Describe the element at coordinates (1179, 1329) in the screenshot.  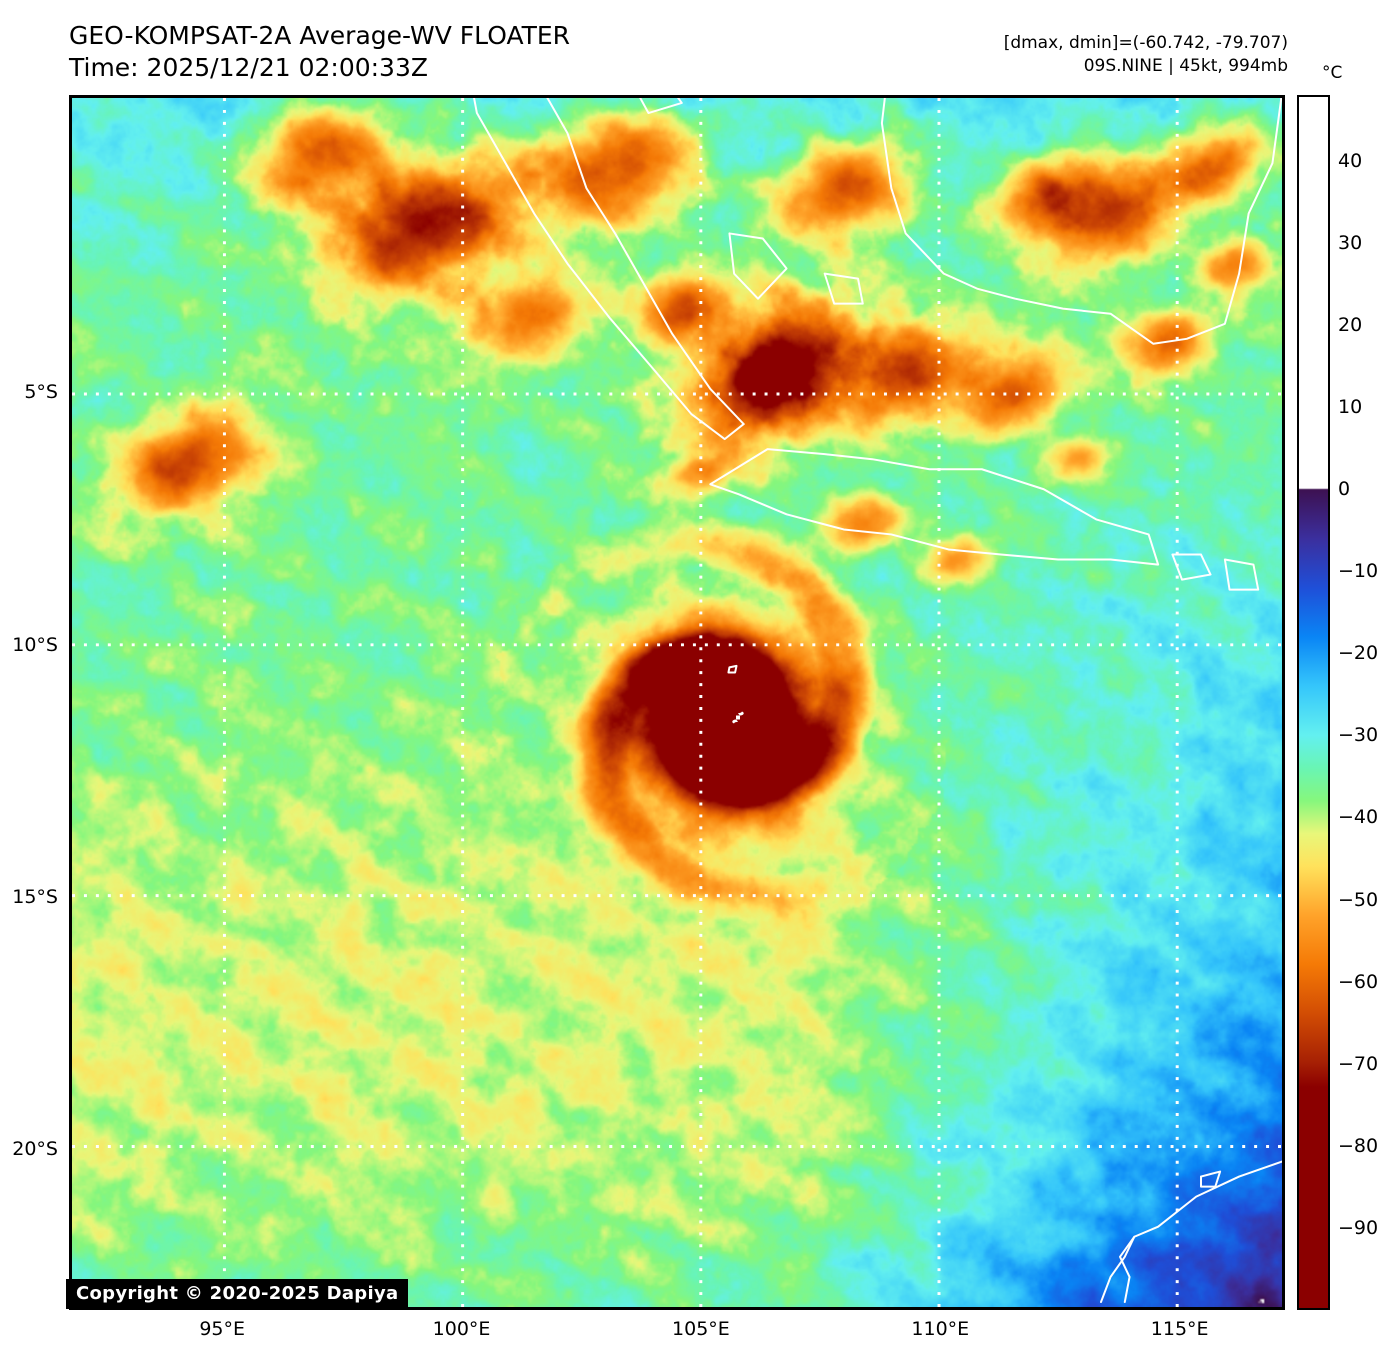
I see `x-axis-tick-4: 115°E` at that location.